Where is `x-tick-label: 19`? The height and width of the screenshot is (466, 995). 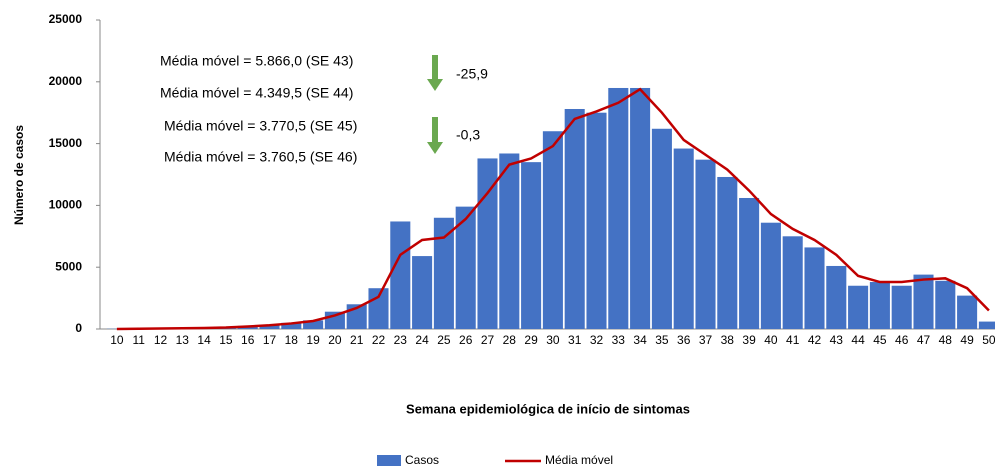
x-tick-label: 19 is located at coordinates (313, 340).